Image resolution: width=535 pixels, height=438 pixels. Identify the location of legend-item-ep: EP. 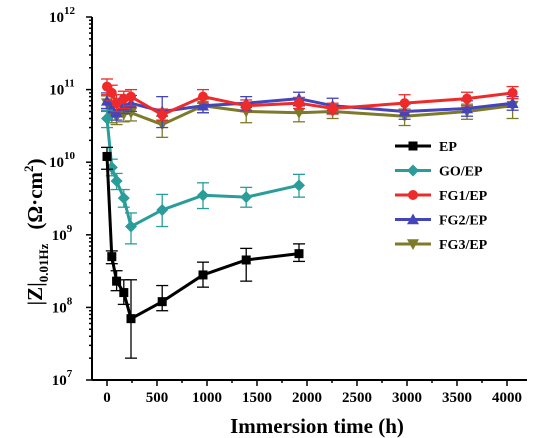
(426, 147).